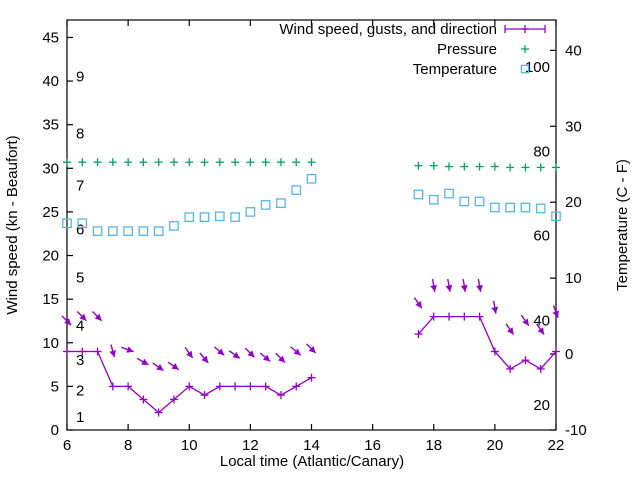 The image size is (640, 480). What do you see at coordinates (311, 204) in the screenshot?
I see `series-temperature` at bounding box center [311, 204].